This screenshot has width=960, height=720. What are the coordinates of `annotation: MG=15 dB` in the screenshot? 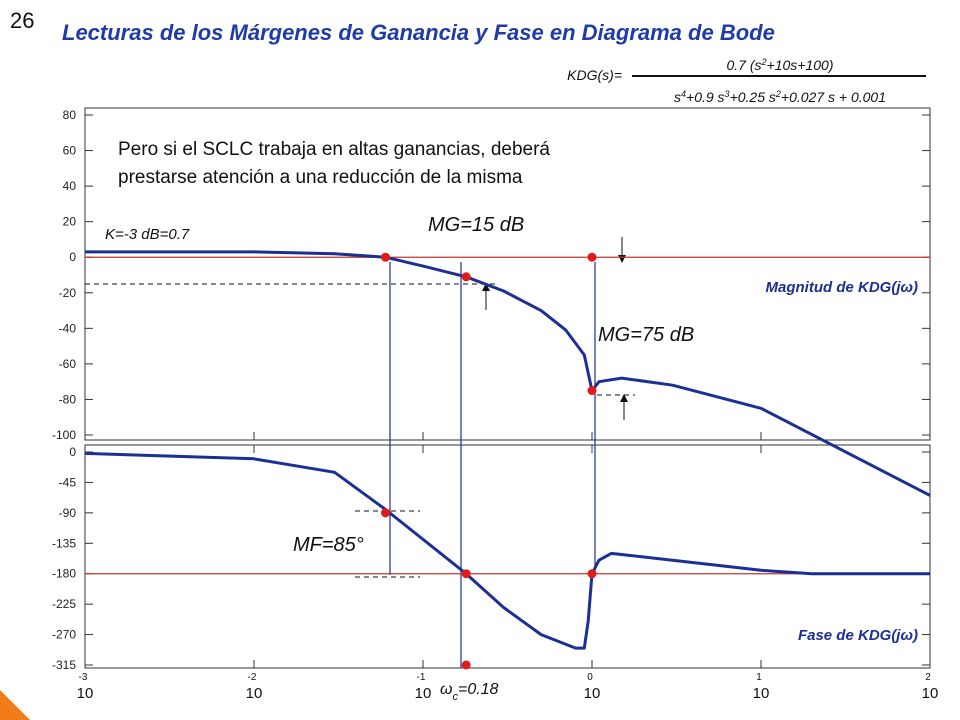 It's located at (476, 225).